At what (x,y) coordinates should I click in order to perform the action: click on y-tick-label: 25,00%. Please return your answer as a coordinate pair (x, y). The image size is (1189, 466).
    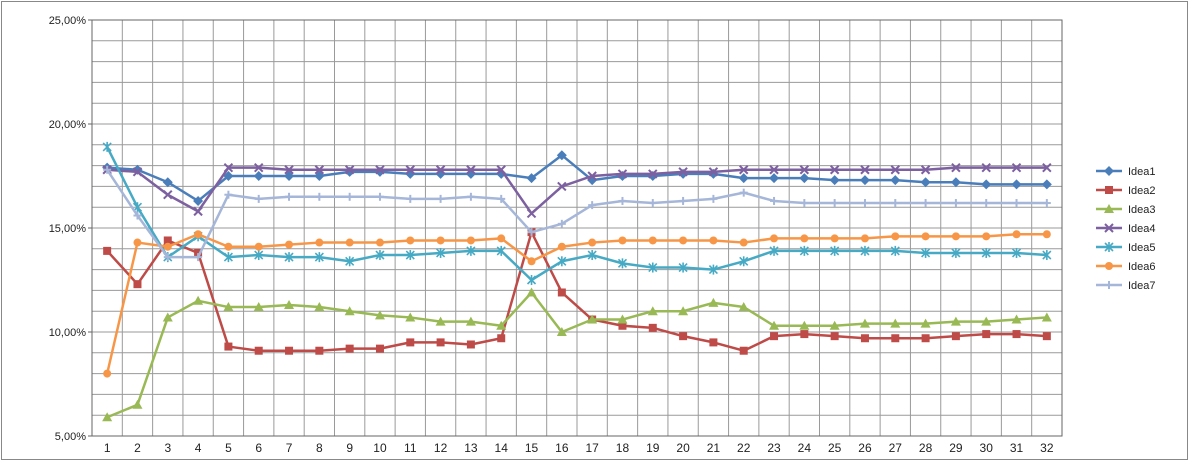
    Looking at the image, I should click on (68, 21).